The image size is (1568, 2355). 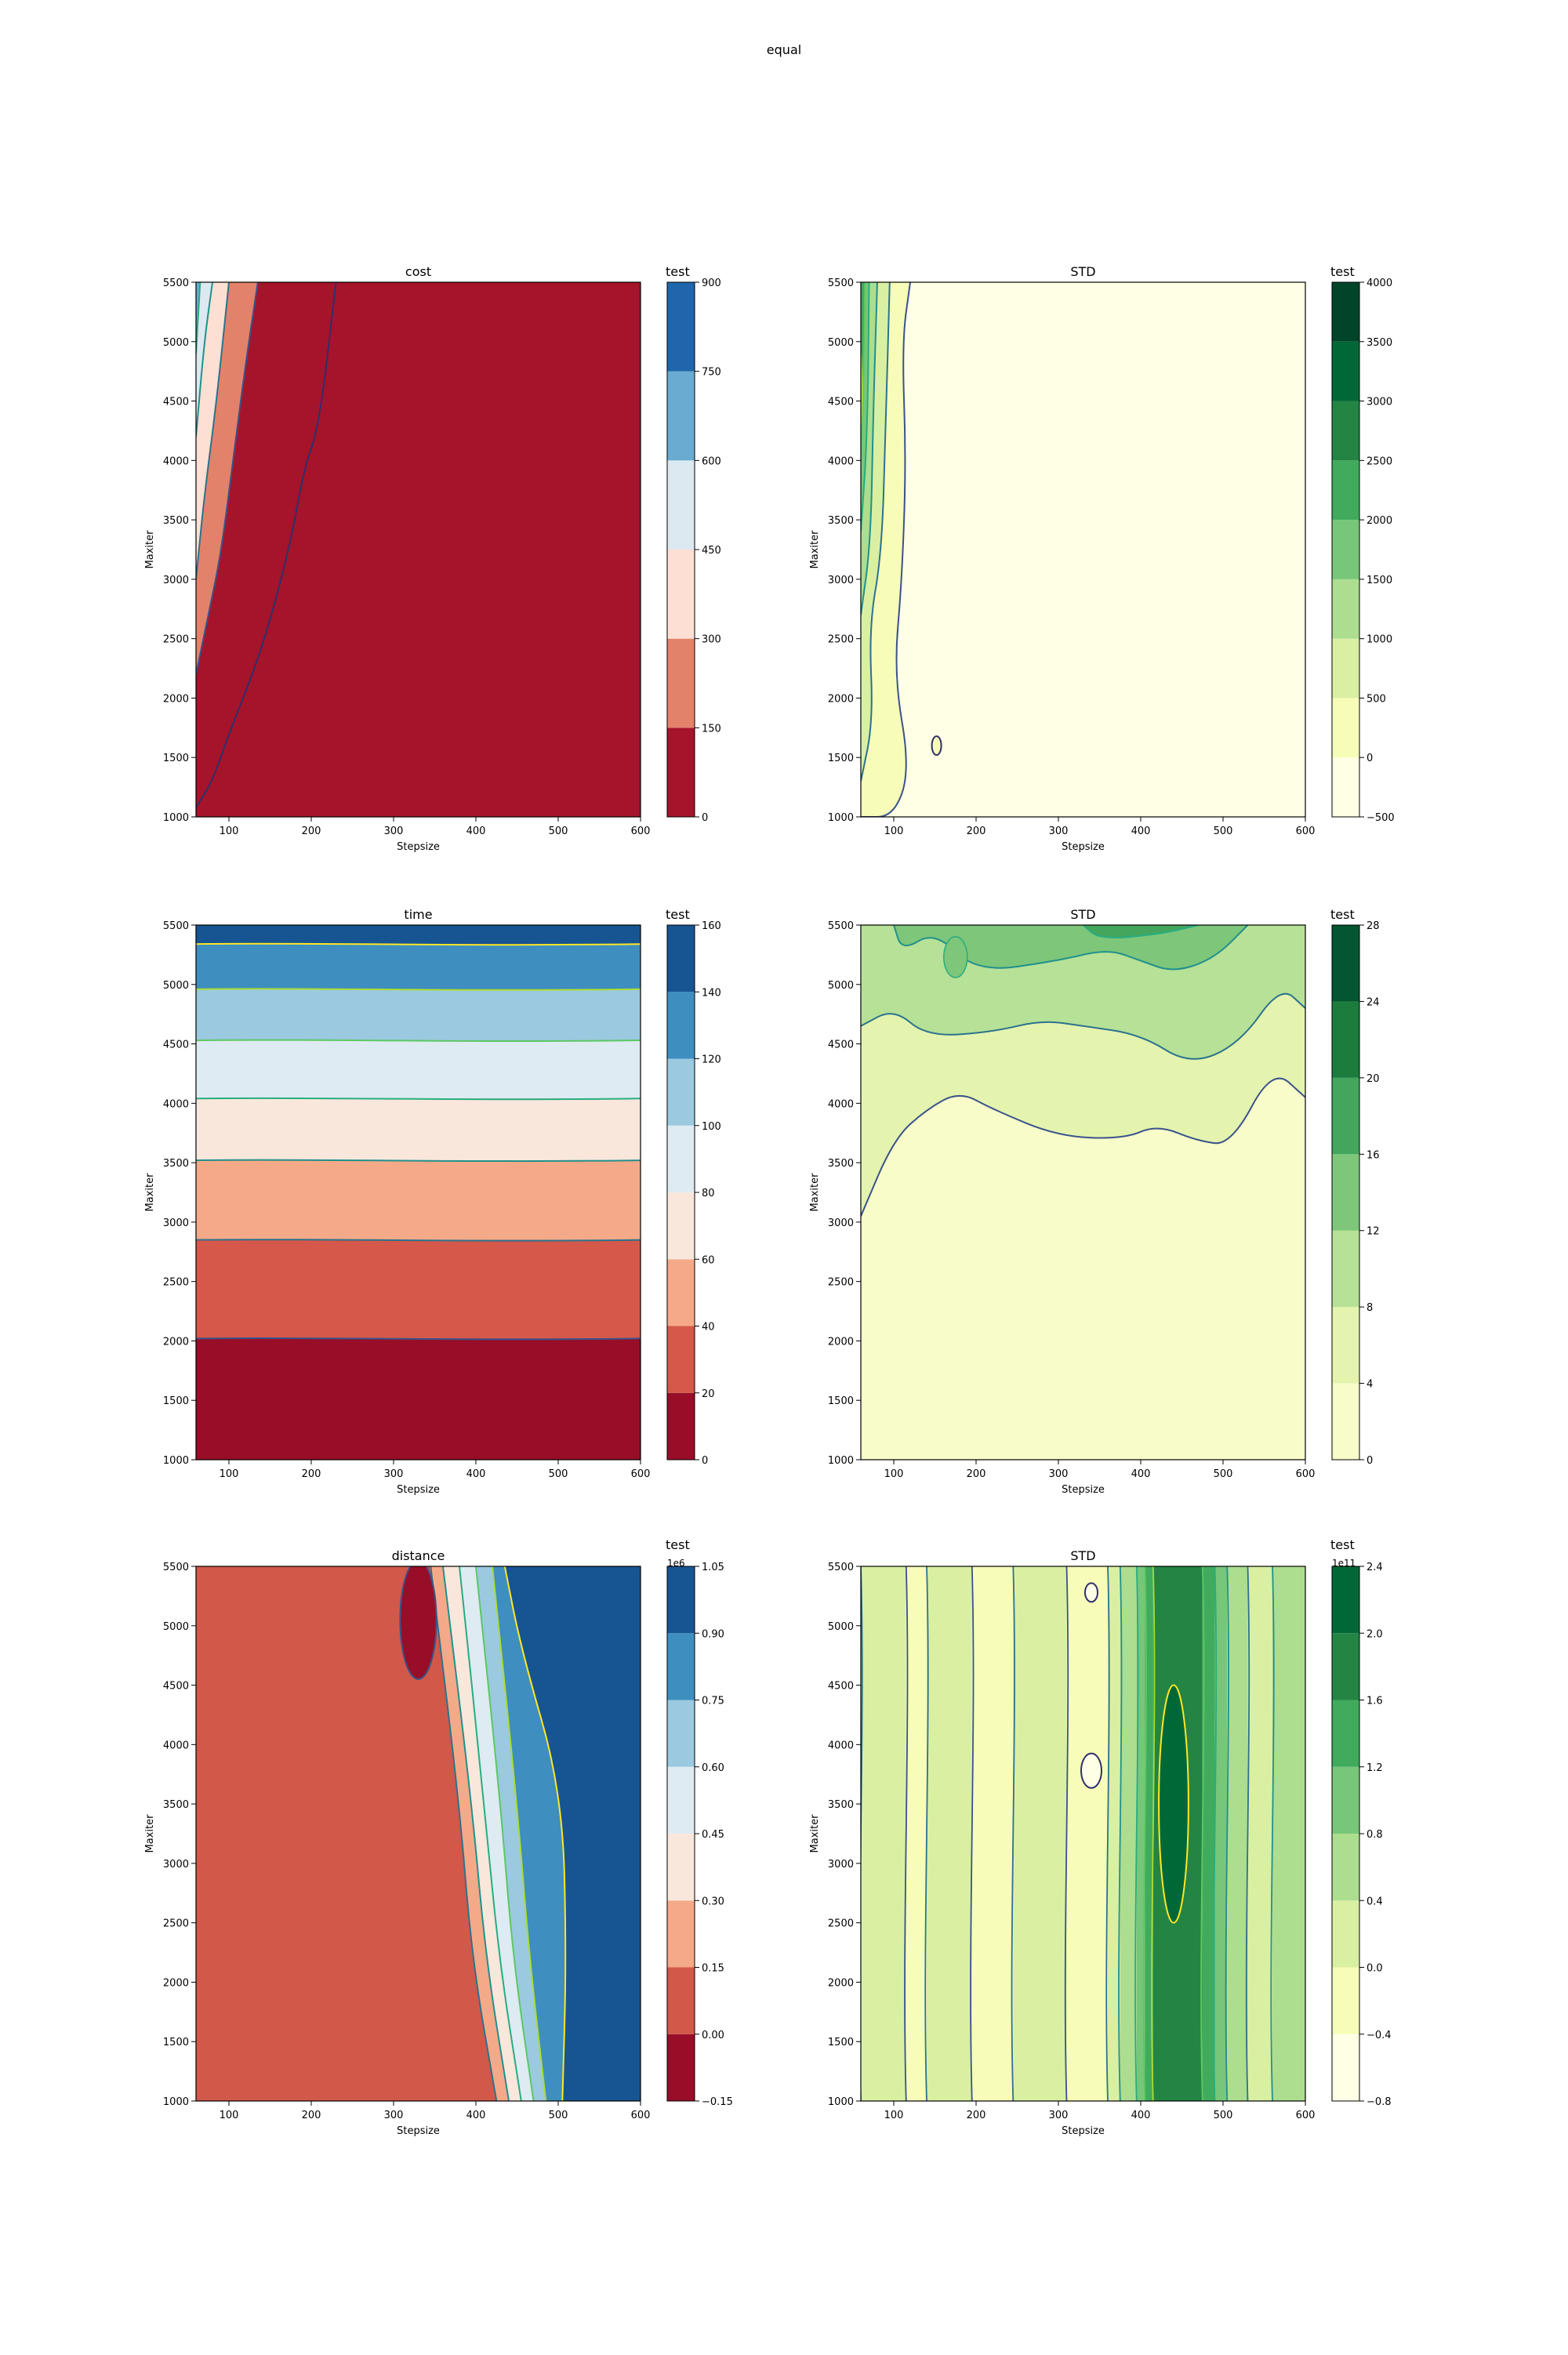 What do you see at coordinates (418, 1623) in the screenshot?
I see `contour-hole` at bounding box center [418, 1623].